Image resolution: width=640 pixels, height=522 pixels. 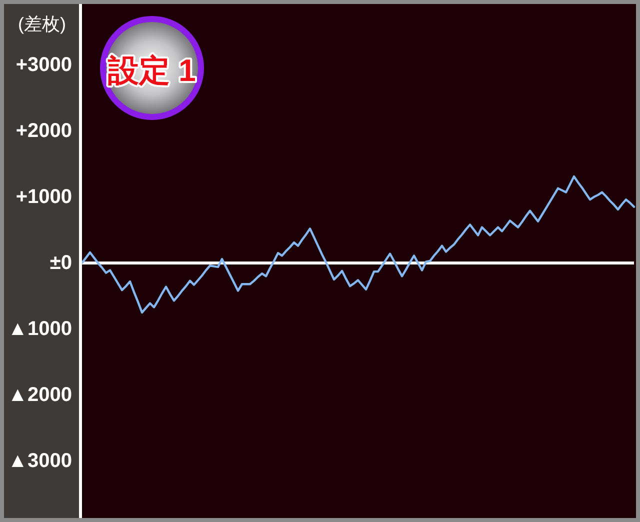 I want to click on y-tick-label: ±0, so click(x=61, y=263).